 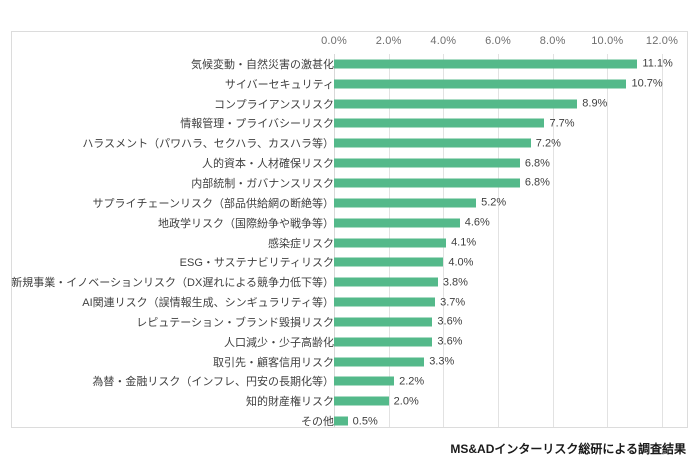 I want to click on bar-value-label: 3.8%, so click(x=455, y=282).